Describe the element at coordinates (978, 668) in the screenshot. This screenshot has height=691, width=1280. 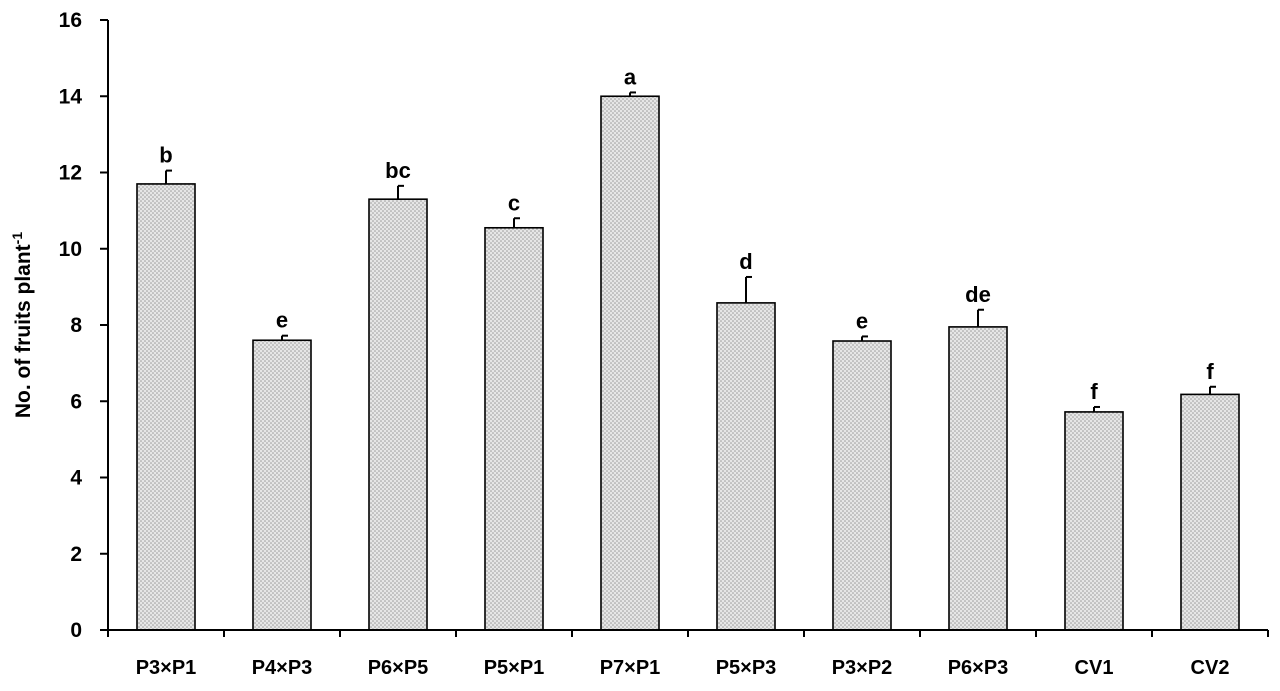
I see `x-tick-label-8: P6×P3` at that location.